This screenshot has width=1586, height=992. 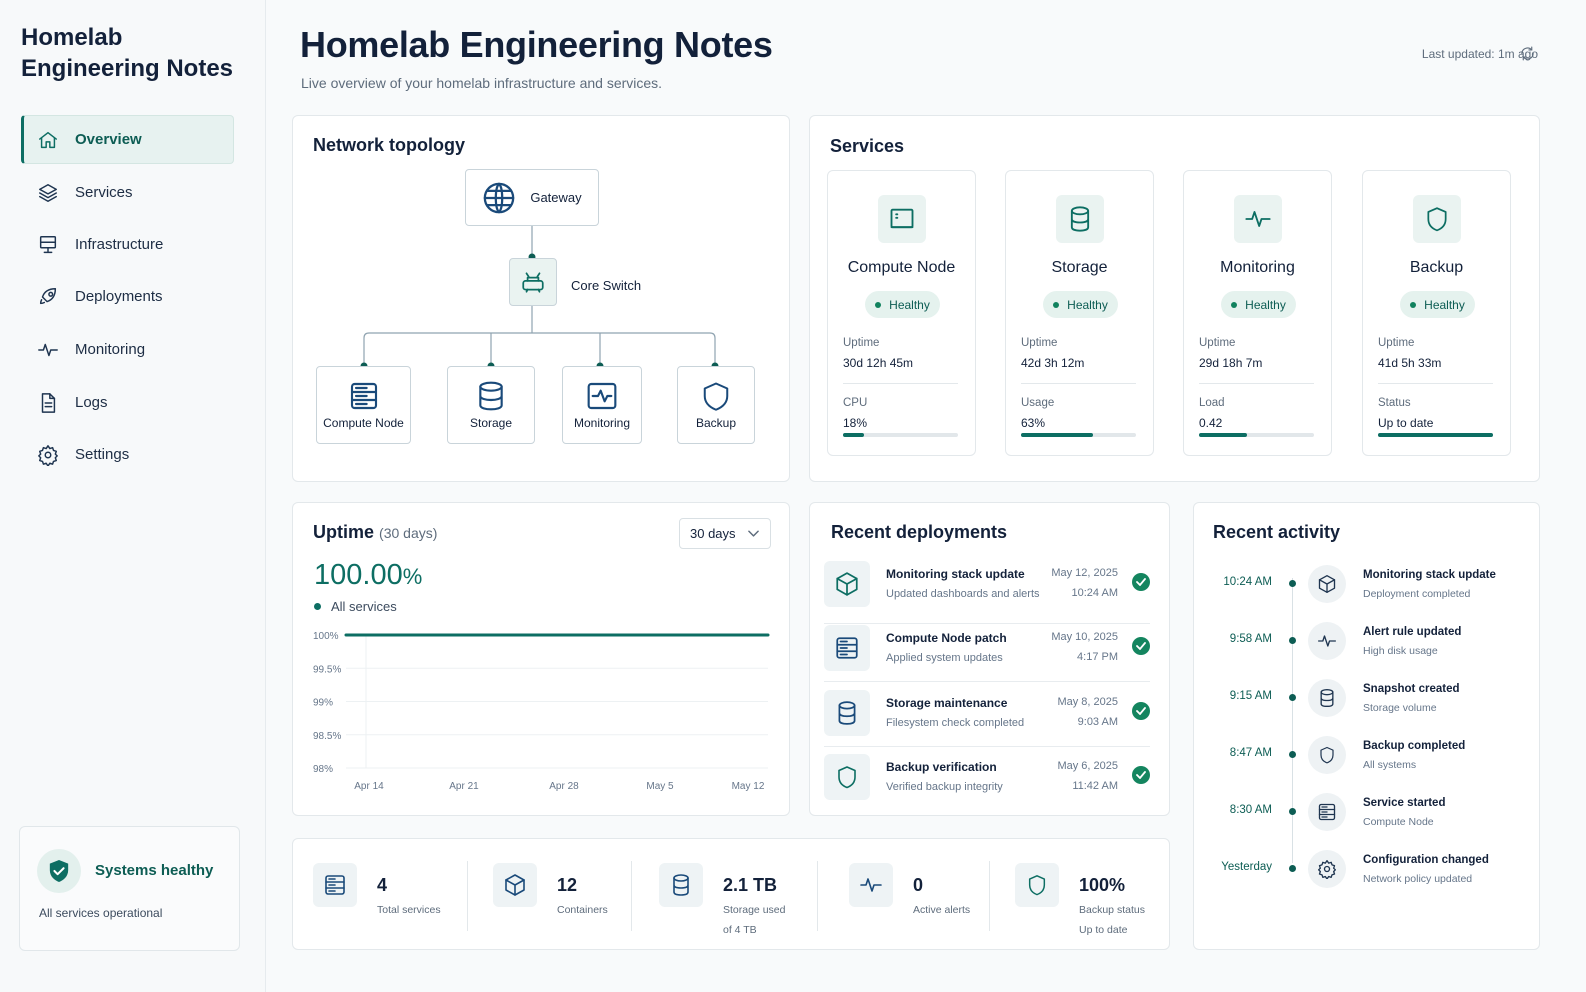 What do you see at coordinates (323, 703) in the screenshot?
I see `y-tick-label: 99%` at bounding box center [323, 703].